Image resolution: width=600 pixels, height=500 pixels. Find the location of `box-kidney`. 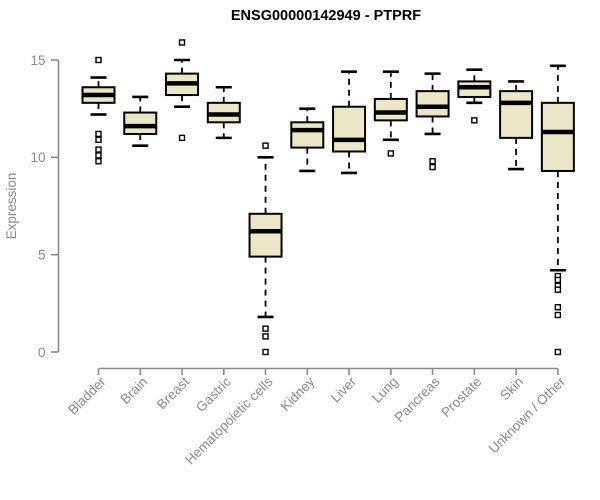

box-kidney is located at coordinates (307, 135).